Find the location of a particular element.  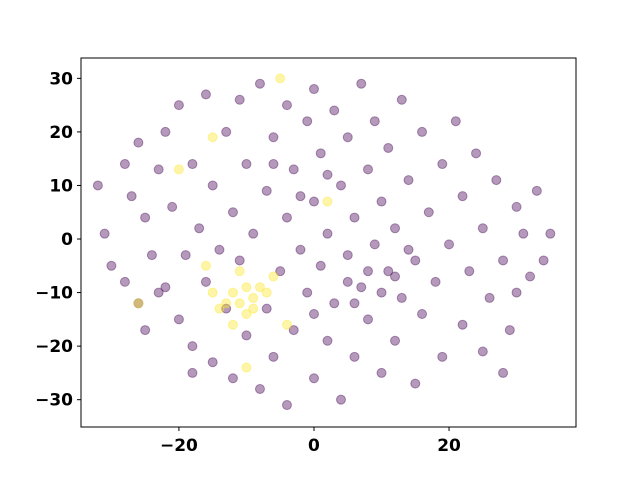

x-tick-label: 20 is located at coordinates (449, 446).